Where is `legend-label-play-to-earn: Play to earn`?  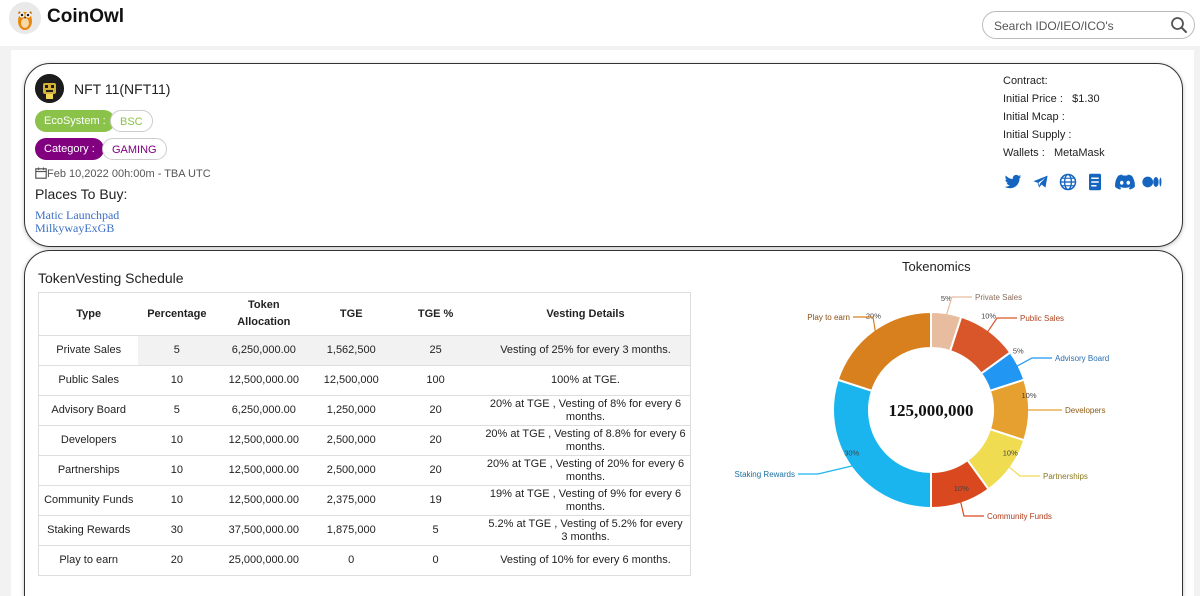
legend-label-play-to-earn: Play to earn is located at coordinates (828, 317).